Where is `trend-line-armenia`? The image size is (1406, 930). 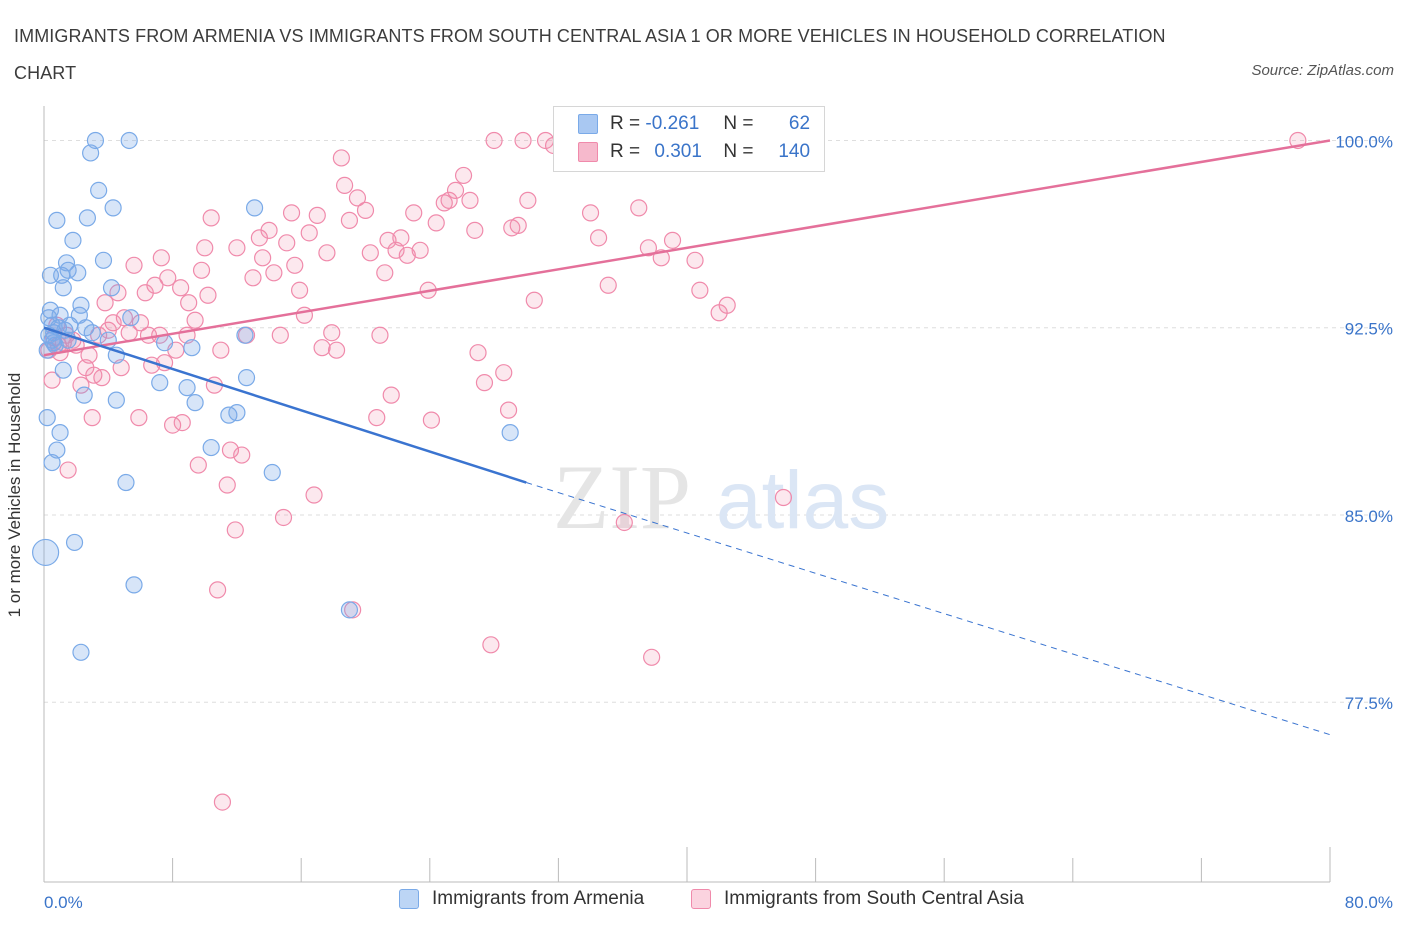 trend-line-armenia is located at coordinates (285, 405).